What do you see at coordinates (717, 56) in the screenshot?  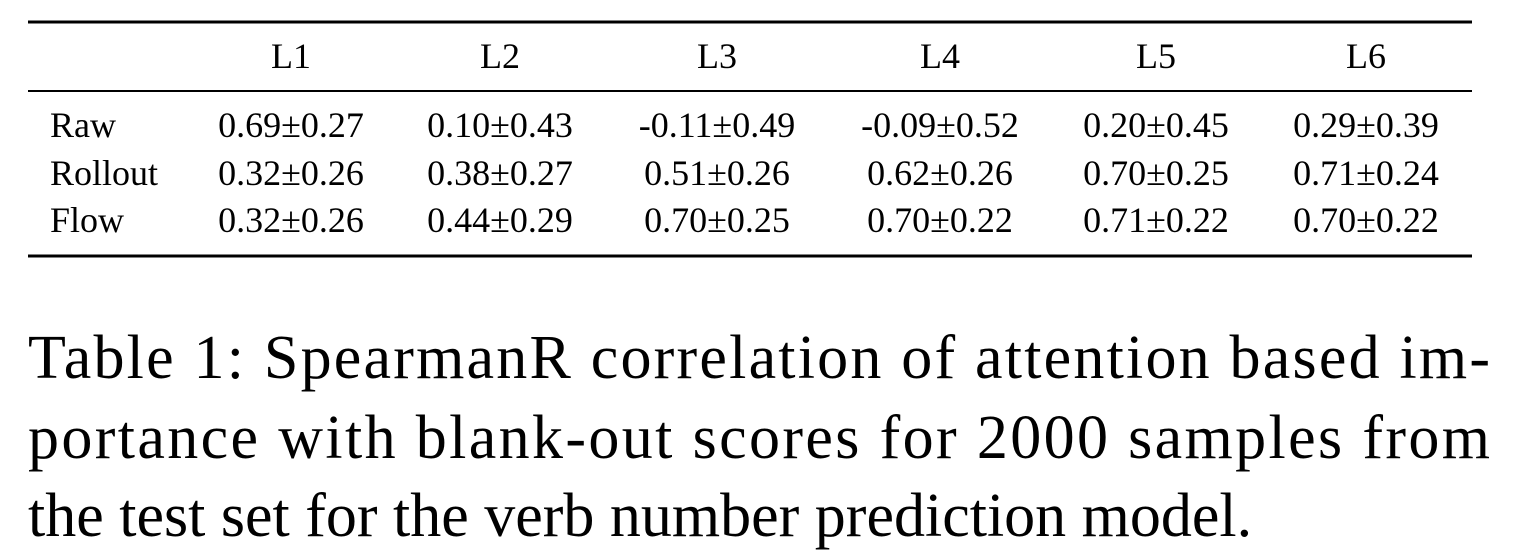 I see `column-header: L3` at bounding box center [717, 56].